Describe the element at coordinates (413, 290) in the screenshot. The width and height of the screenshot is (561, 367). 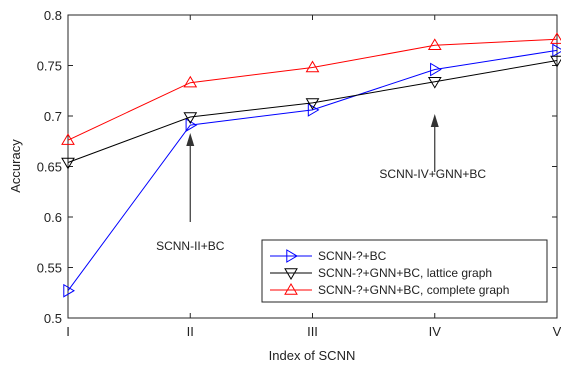
I see `legend-label: SCNN-?+GNN+BC, complete graph` at that location.